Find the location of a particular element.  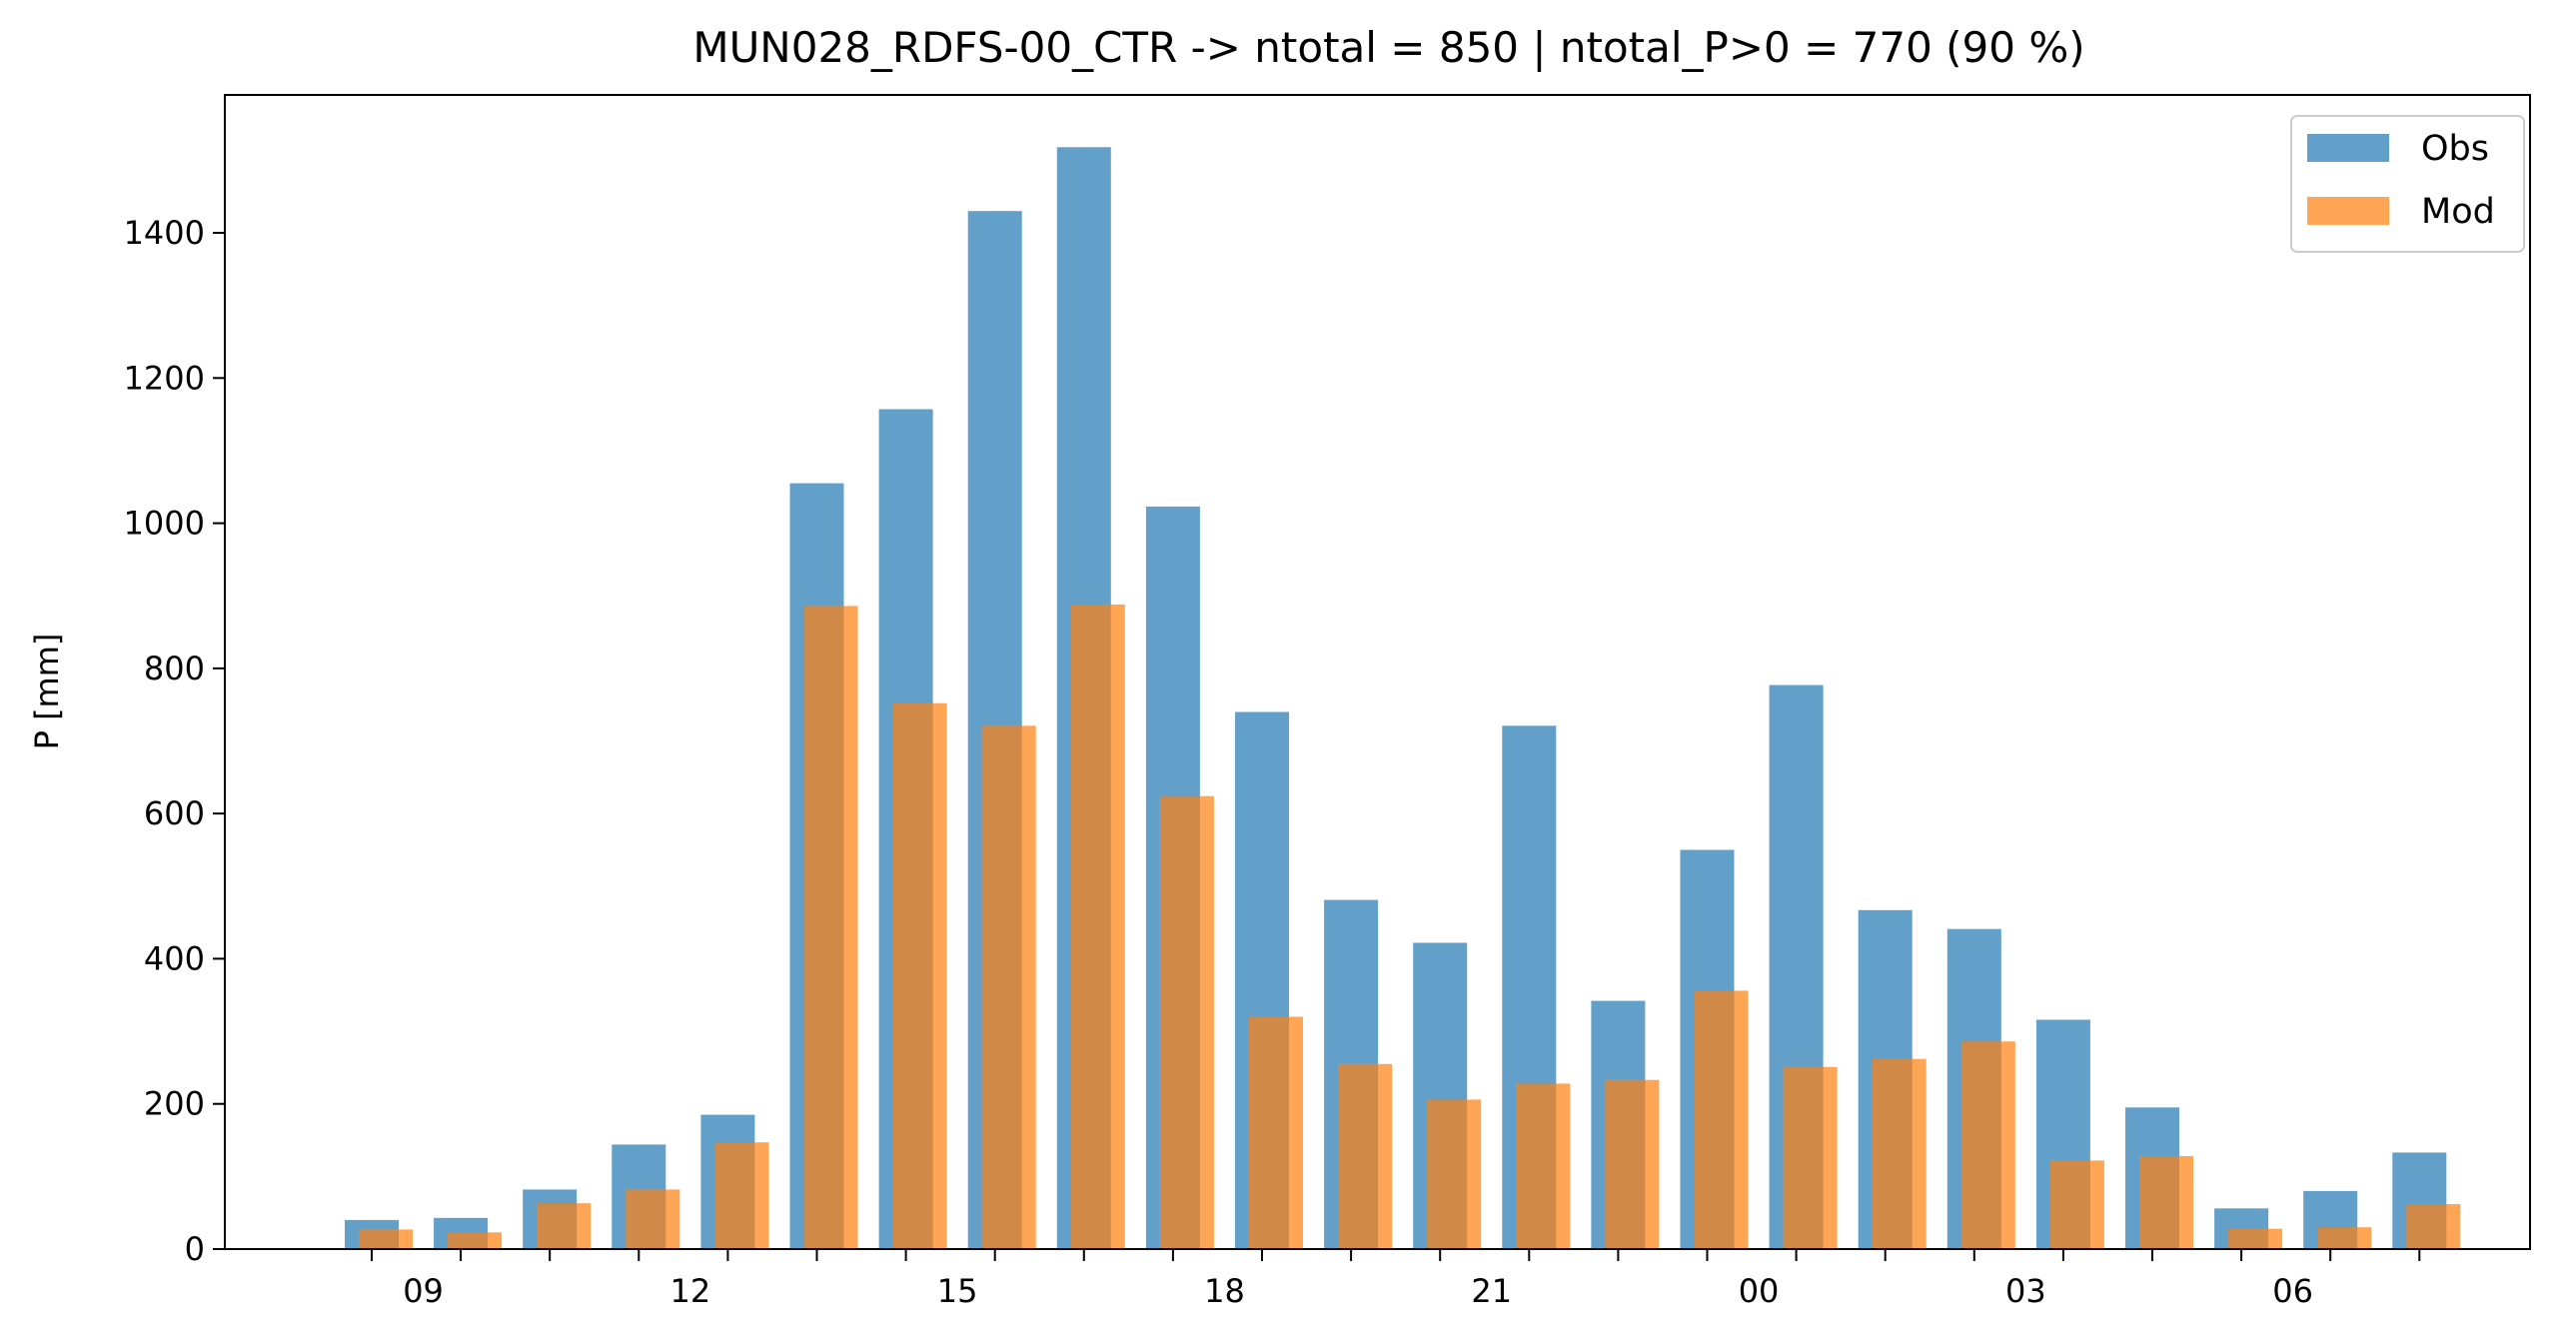

x-tick-label-00: 00 is located at coordinates (1759, 1291).